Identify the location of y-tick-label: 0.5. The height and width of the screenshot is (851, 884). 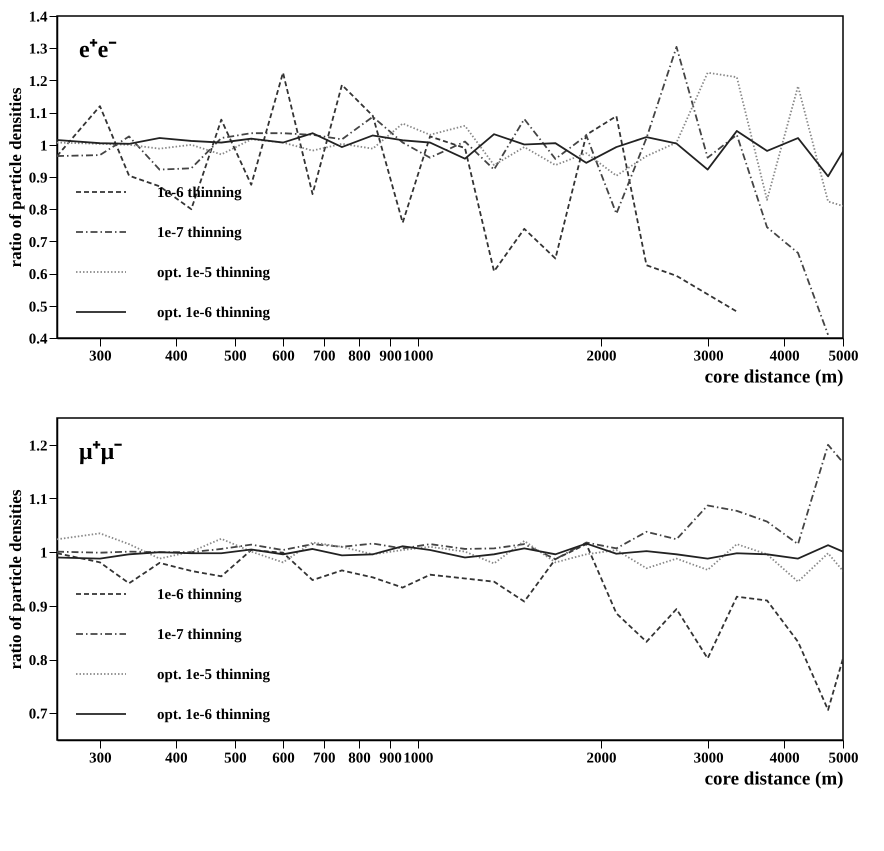
(38, 307).